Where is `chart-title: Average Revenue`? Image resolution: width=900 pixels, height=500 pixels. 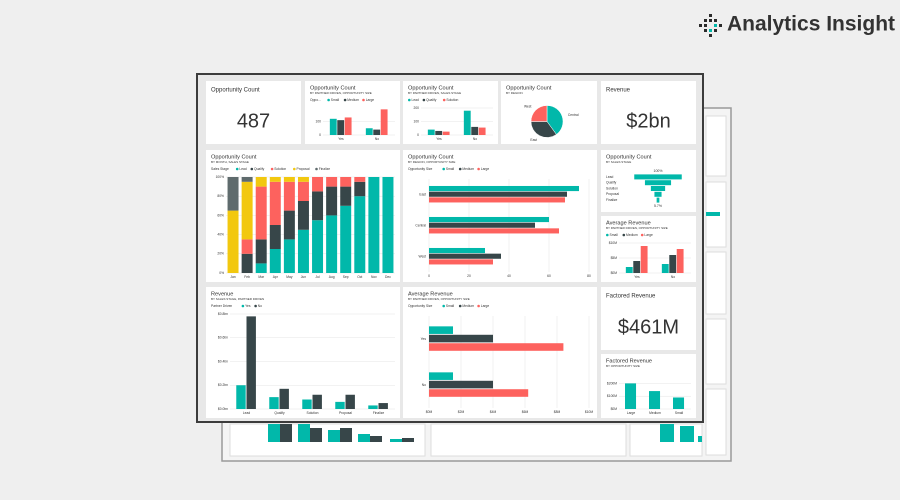 chart-title: Average Revenue is located at coordinates (628, 223).